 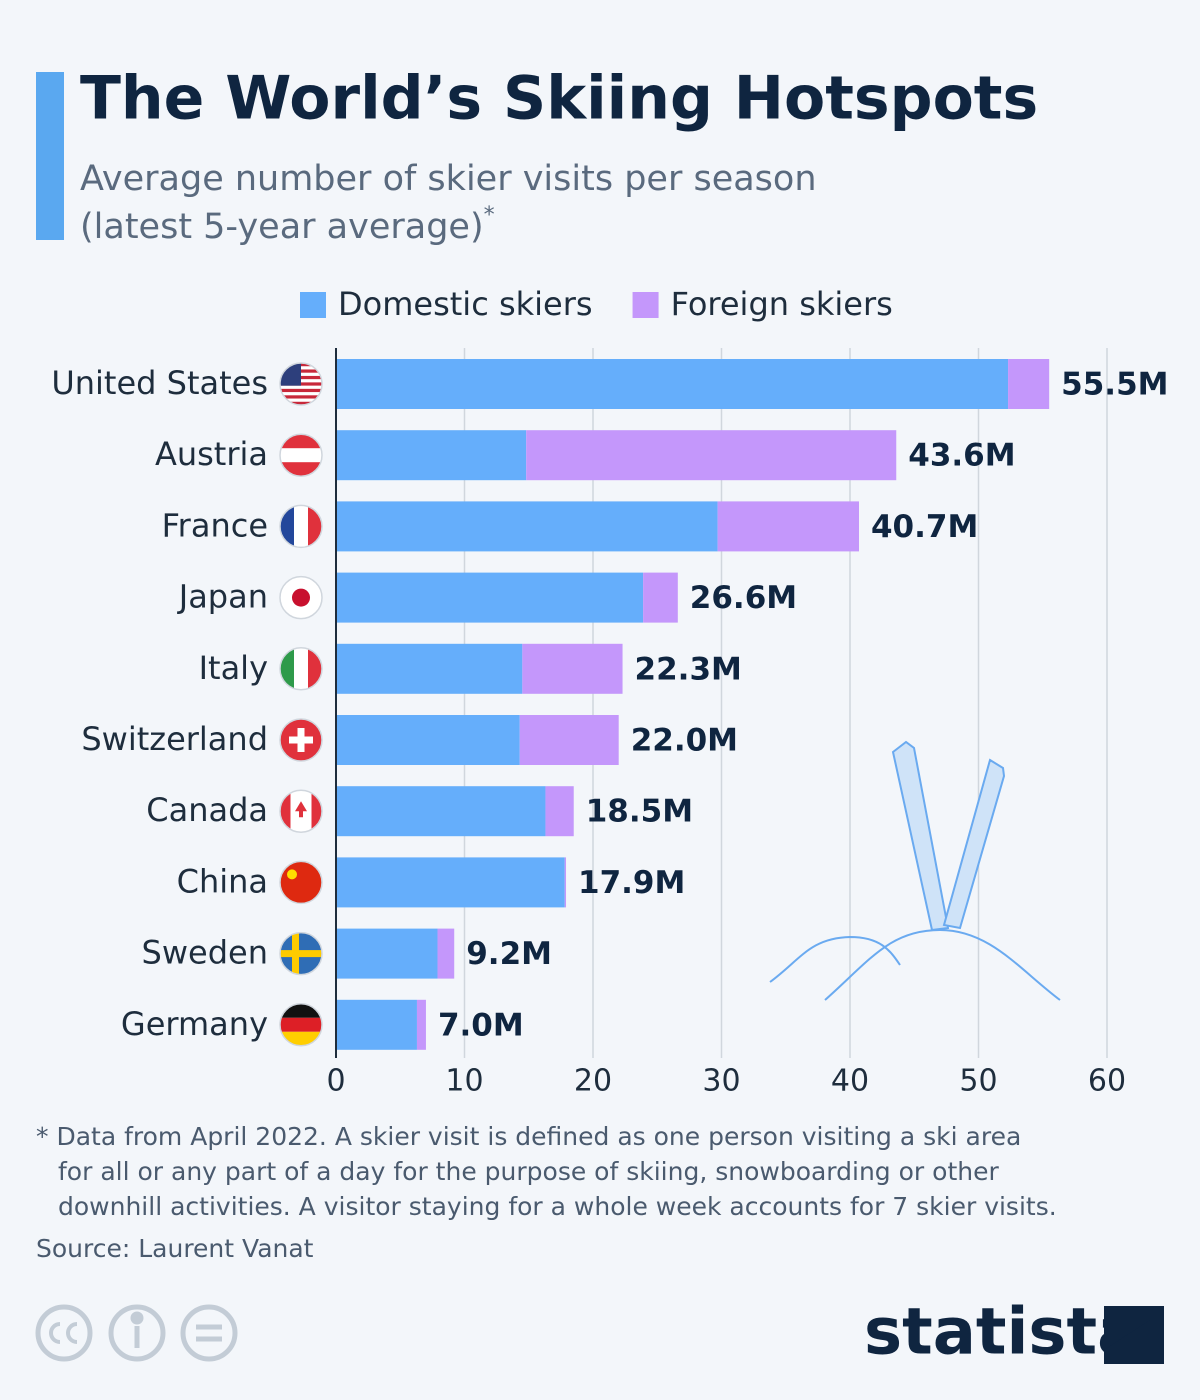 What do you see at coordinates (915, 870) in the screenshot?
I see `ski-illustration` at bounding box center [915, 870].